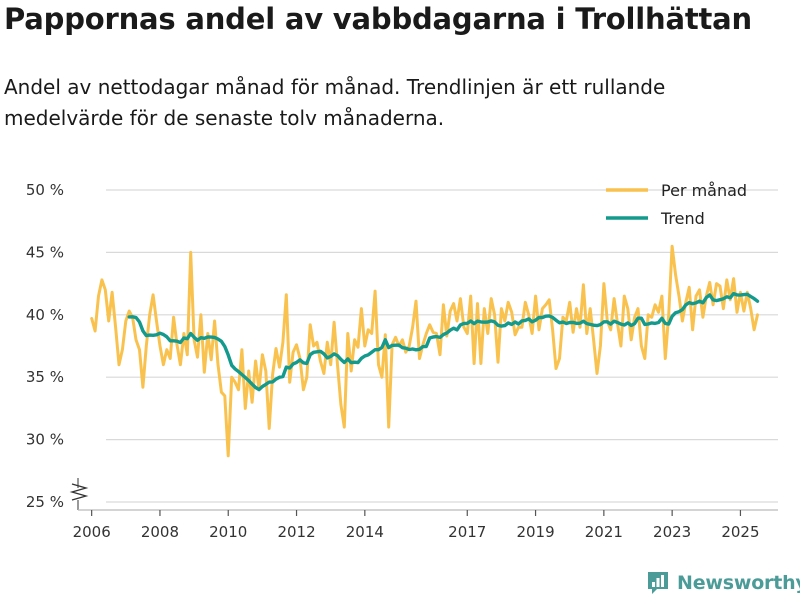 Image resolution: width=800 pixels, height=600 pixels. I want to click on axis-break-icon, so click(79, 492).